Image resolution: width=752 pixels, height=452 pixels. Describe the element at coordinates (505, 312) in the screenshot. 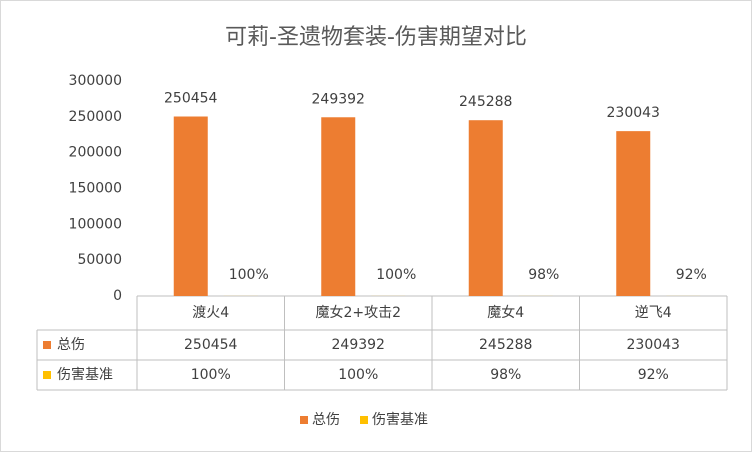

I see `x-tick-label: 魔女4` at that location.